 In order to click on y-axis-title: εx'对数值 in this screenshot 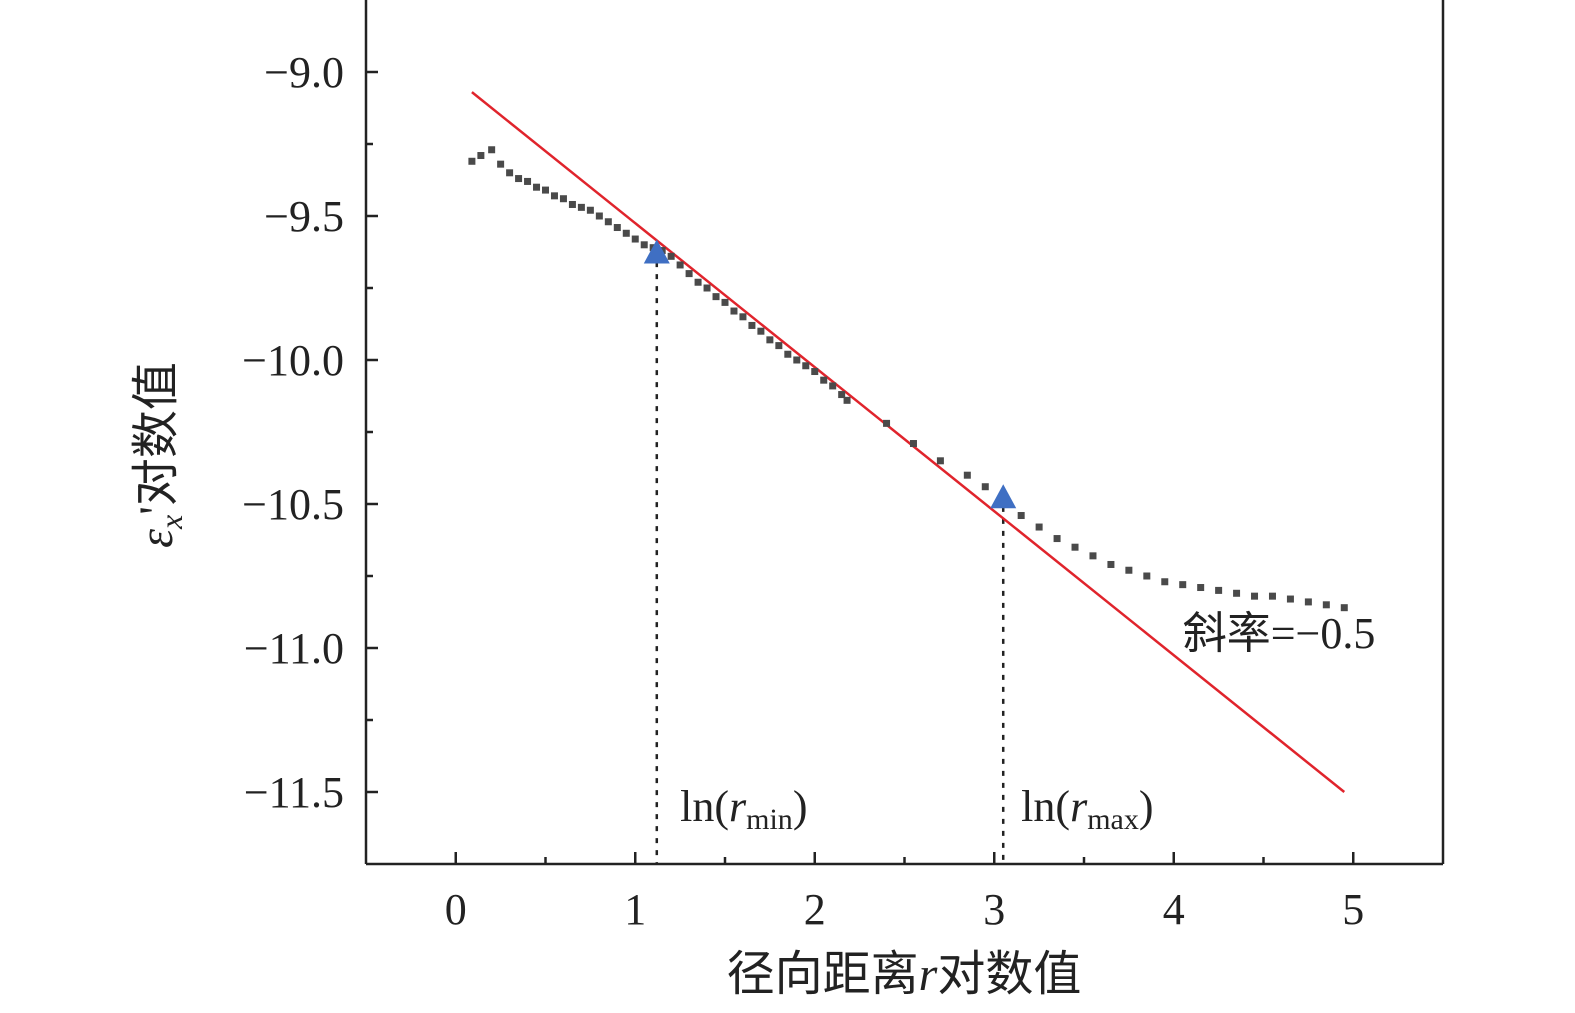, I will do `click(159, 455)`.